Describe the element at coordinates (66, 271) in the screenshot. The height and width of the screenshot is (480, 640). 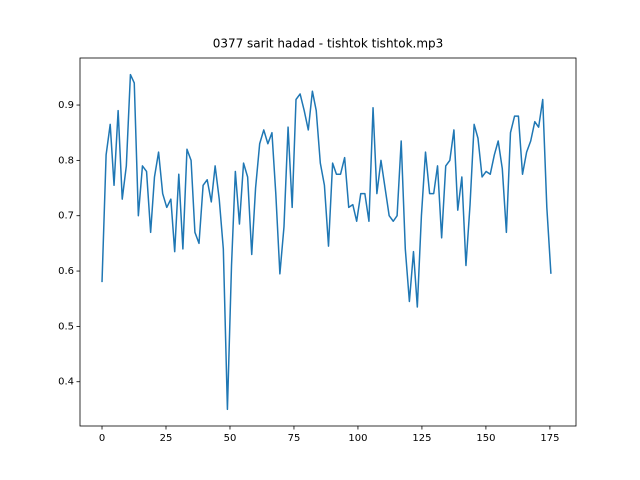
I see `y-tick-label: 0.6` at that location.